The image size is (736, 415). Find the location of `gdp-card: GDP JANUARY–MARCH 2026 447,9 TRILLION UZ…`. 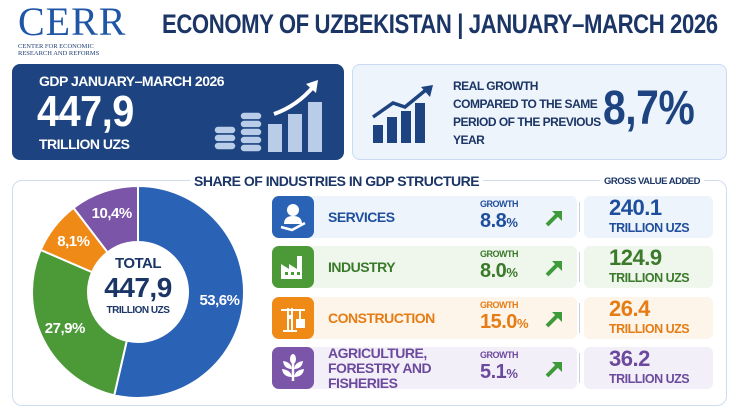

gdp-card: GDP JANUARY–MARCH 2026 447,9 TRILLION UZ… is located at coordinates (178, 112).